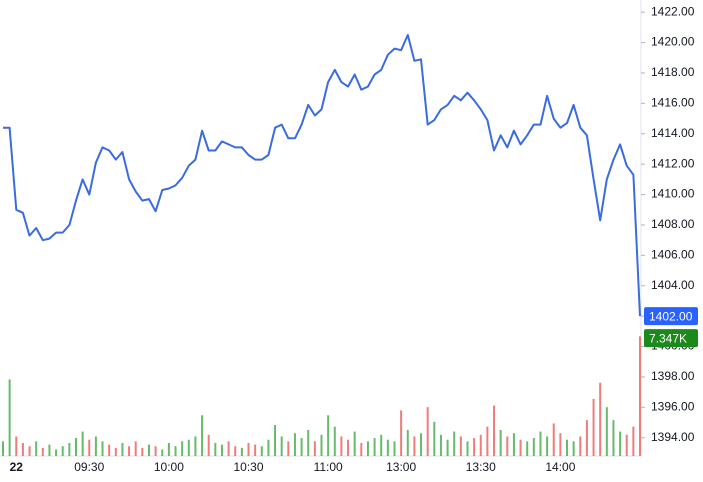 This screenshot has height=482, width=703. Describe the element at coordinates (481, 467) in the screenshot. I see `x-tick-label: 13:30` at that location.